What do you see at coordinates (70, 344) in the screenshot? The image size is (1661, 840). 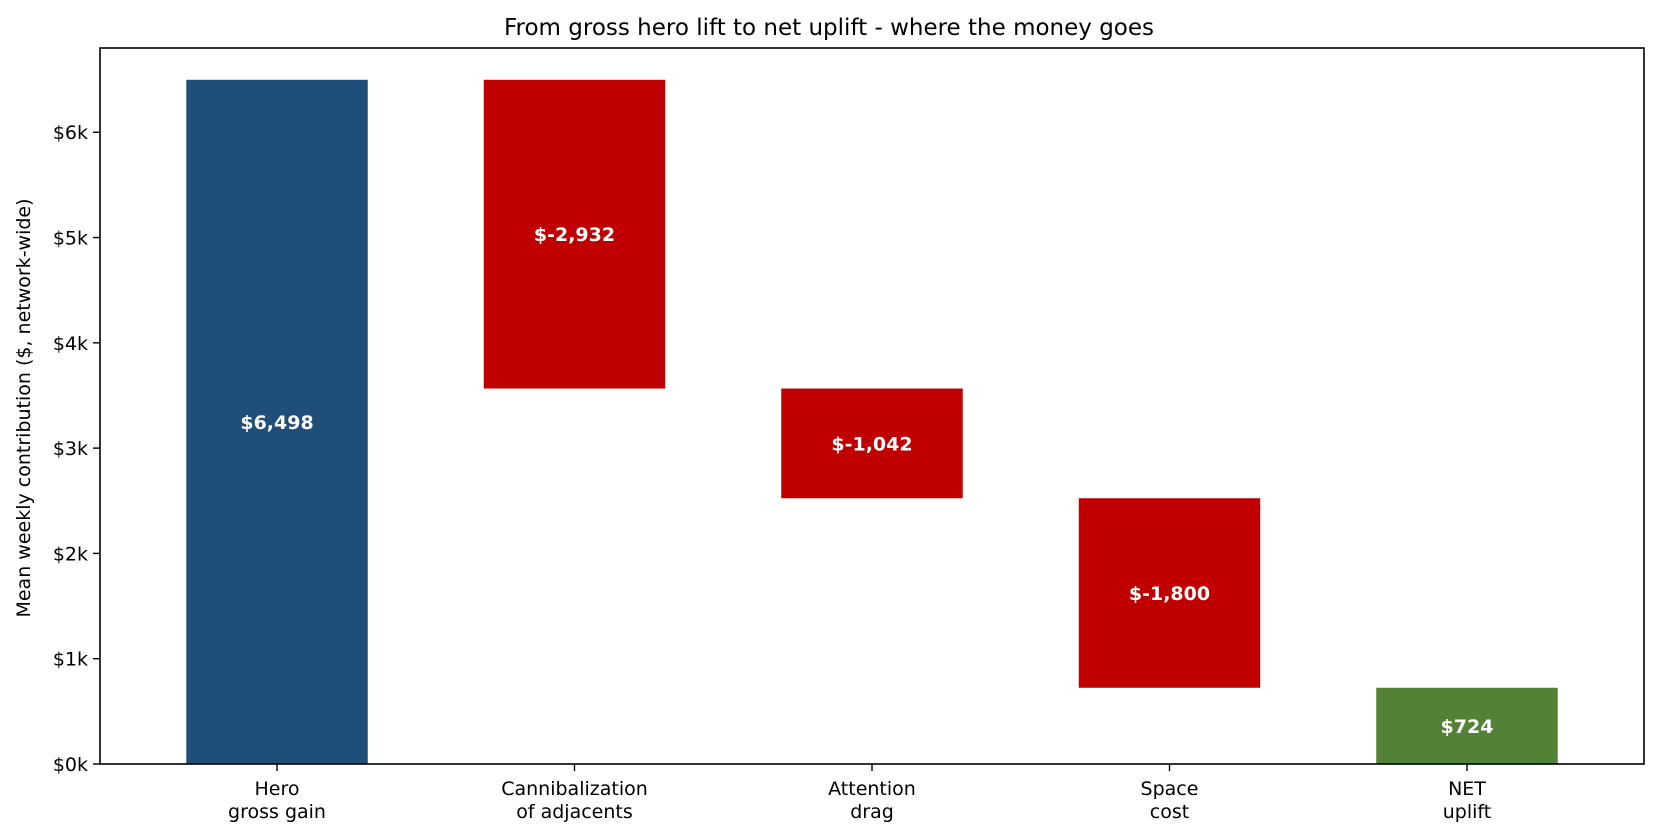 I see `y-tick-label-4: $4k` at bounding box center [70, 344].